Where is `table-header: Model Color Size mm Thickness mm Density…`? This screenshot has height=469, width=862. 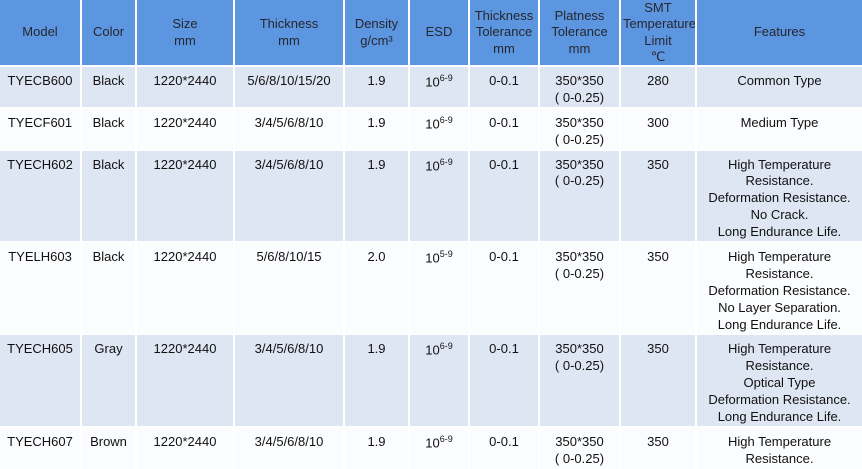
table-header: Model Color Size mm Thickness mm Density… is located at coordinates (431, 32).